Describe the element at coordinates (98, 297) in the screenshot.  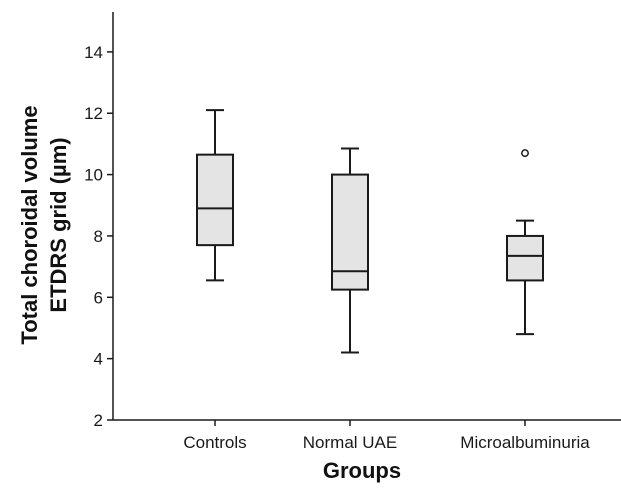
I see `y-tick-label-6: 6` at that location.